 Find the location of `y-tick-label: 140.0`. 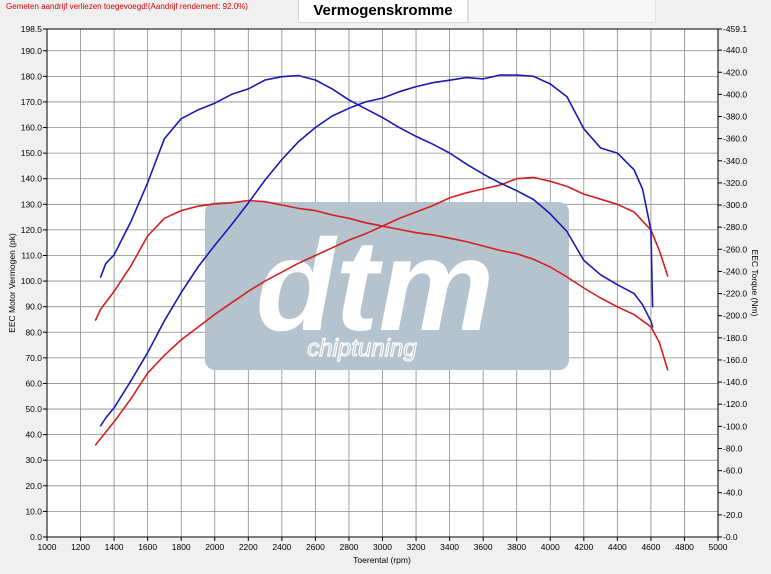

y-tick-label: 140.0 is located at coordinates (32, 179).